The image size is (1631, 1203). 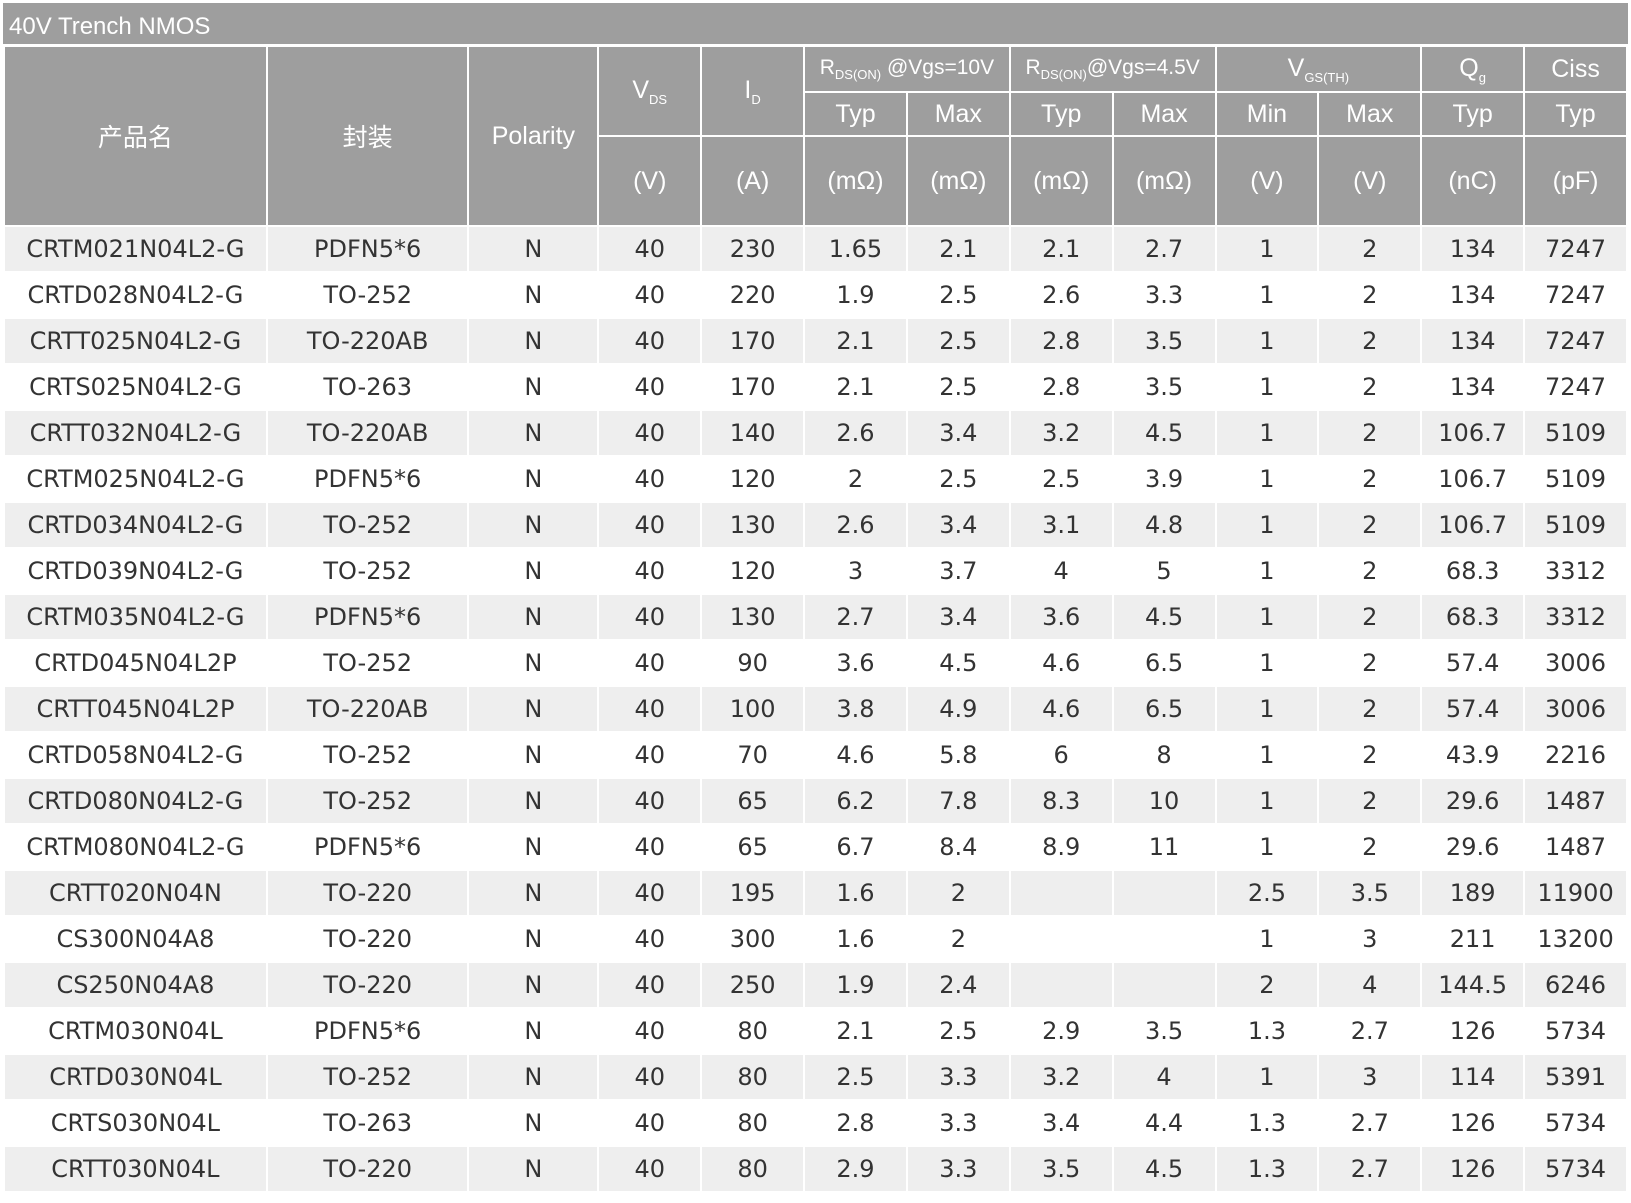 I want to click on cell-rds45-max: 10, so click(x=1164, y=801).